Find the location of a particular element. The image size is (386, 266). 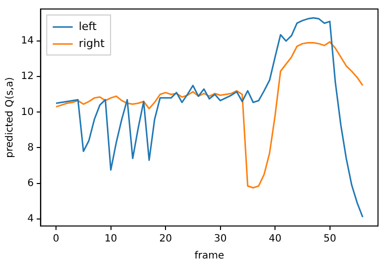

x-tick-label: 0 is located at coordinates (56, 239).